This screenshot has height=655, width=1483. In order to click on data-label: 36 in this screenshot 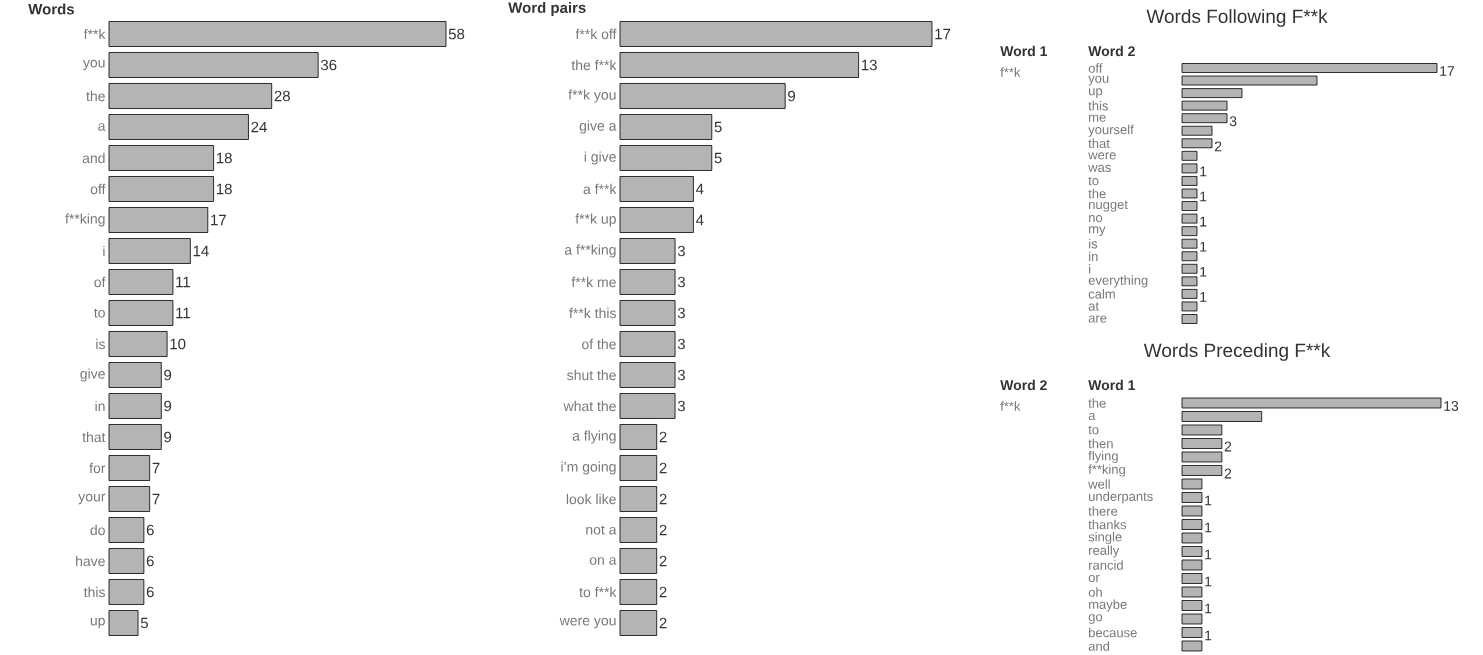, I will do `click(328, 65)`.